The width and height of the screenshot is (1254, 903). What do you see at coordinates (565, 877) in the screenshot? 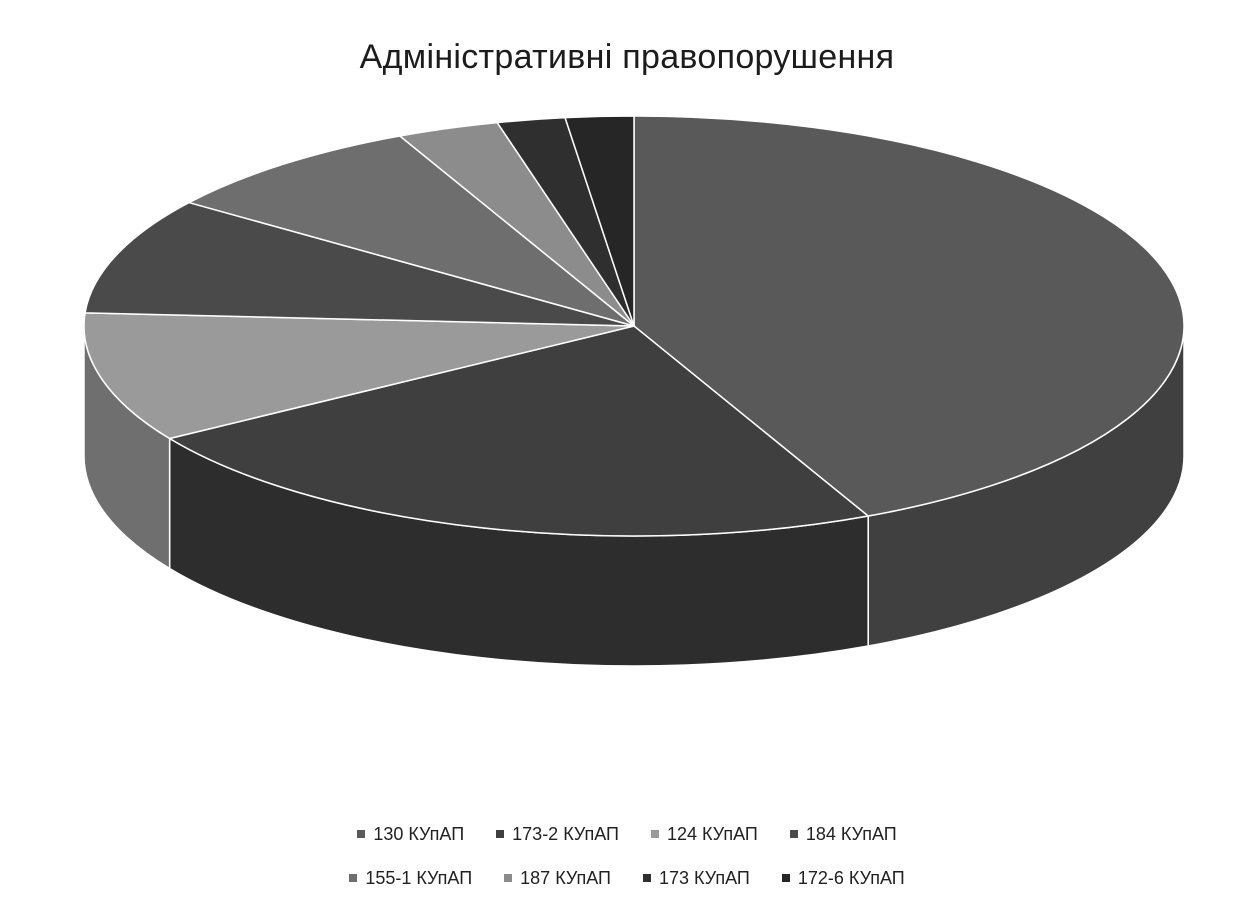
I see `legend-label: 187 КУпАП` at bounding box center [565, 877].